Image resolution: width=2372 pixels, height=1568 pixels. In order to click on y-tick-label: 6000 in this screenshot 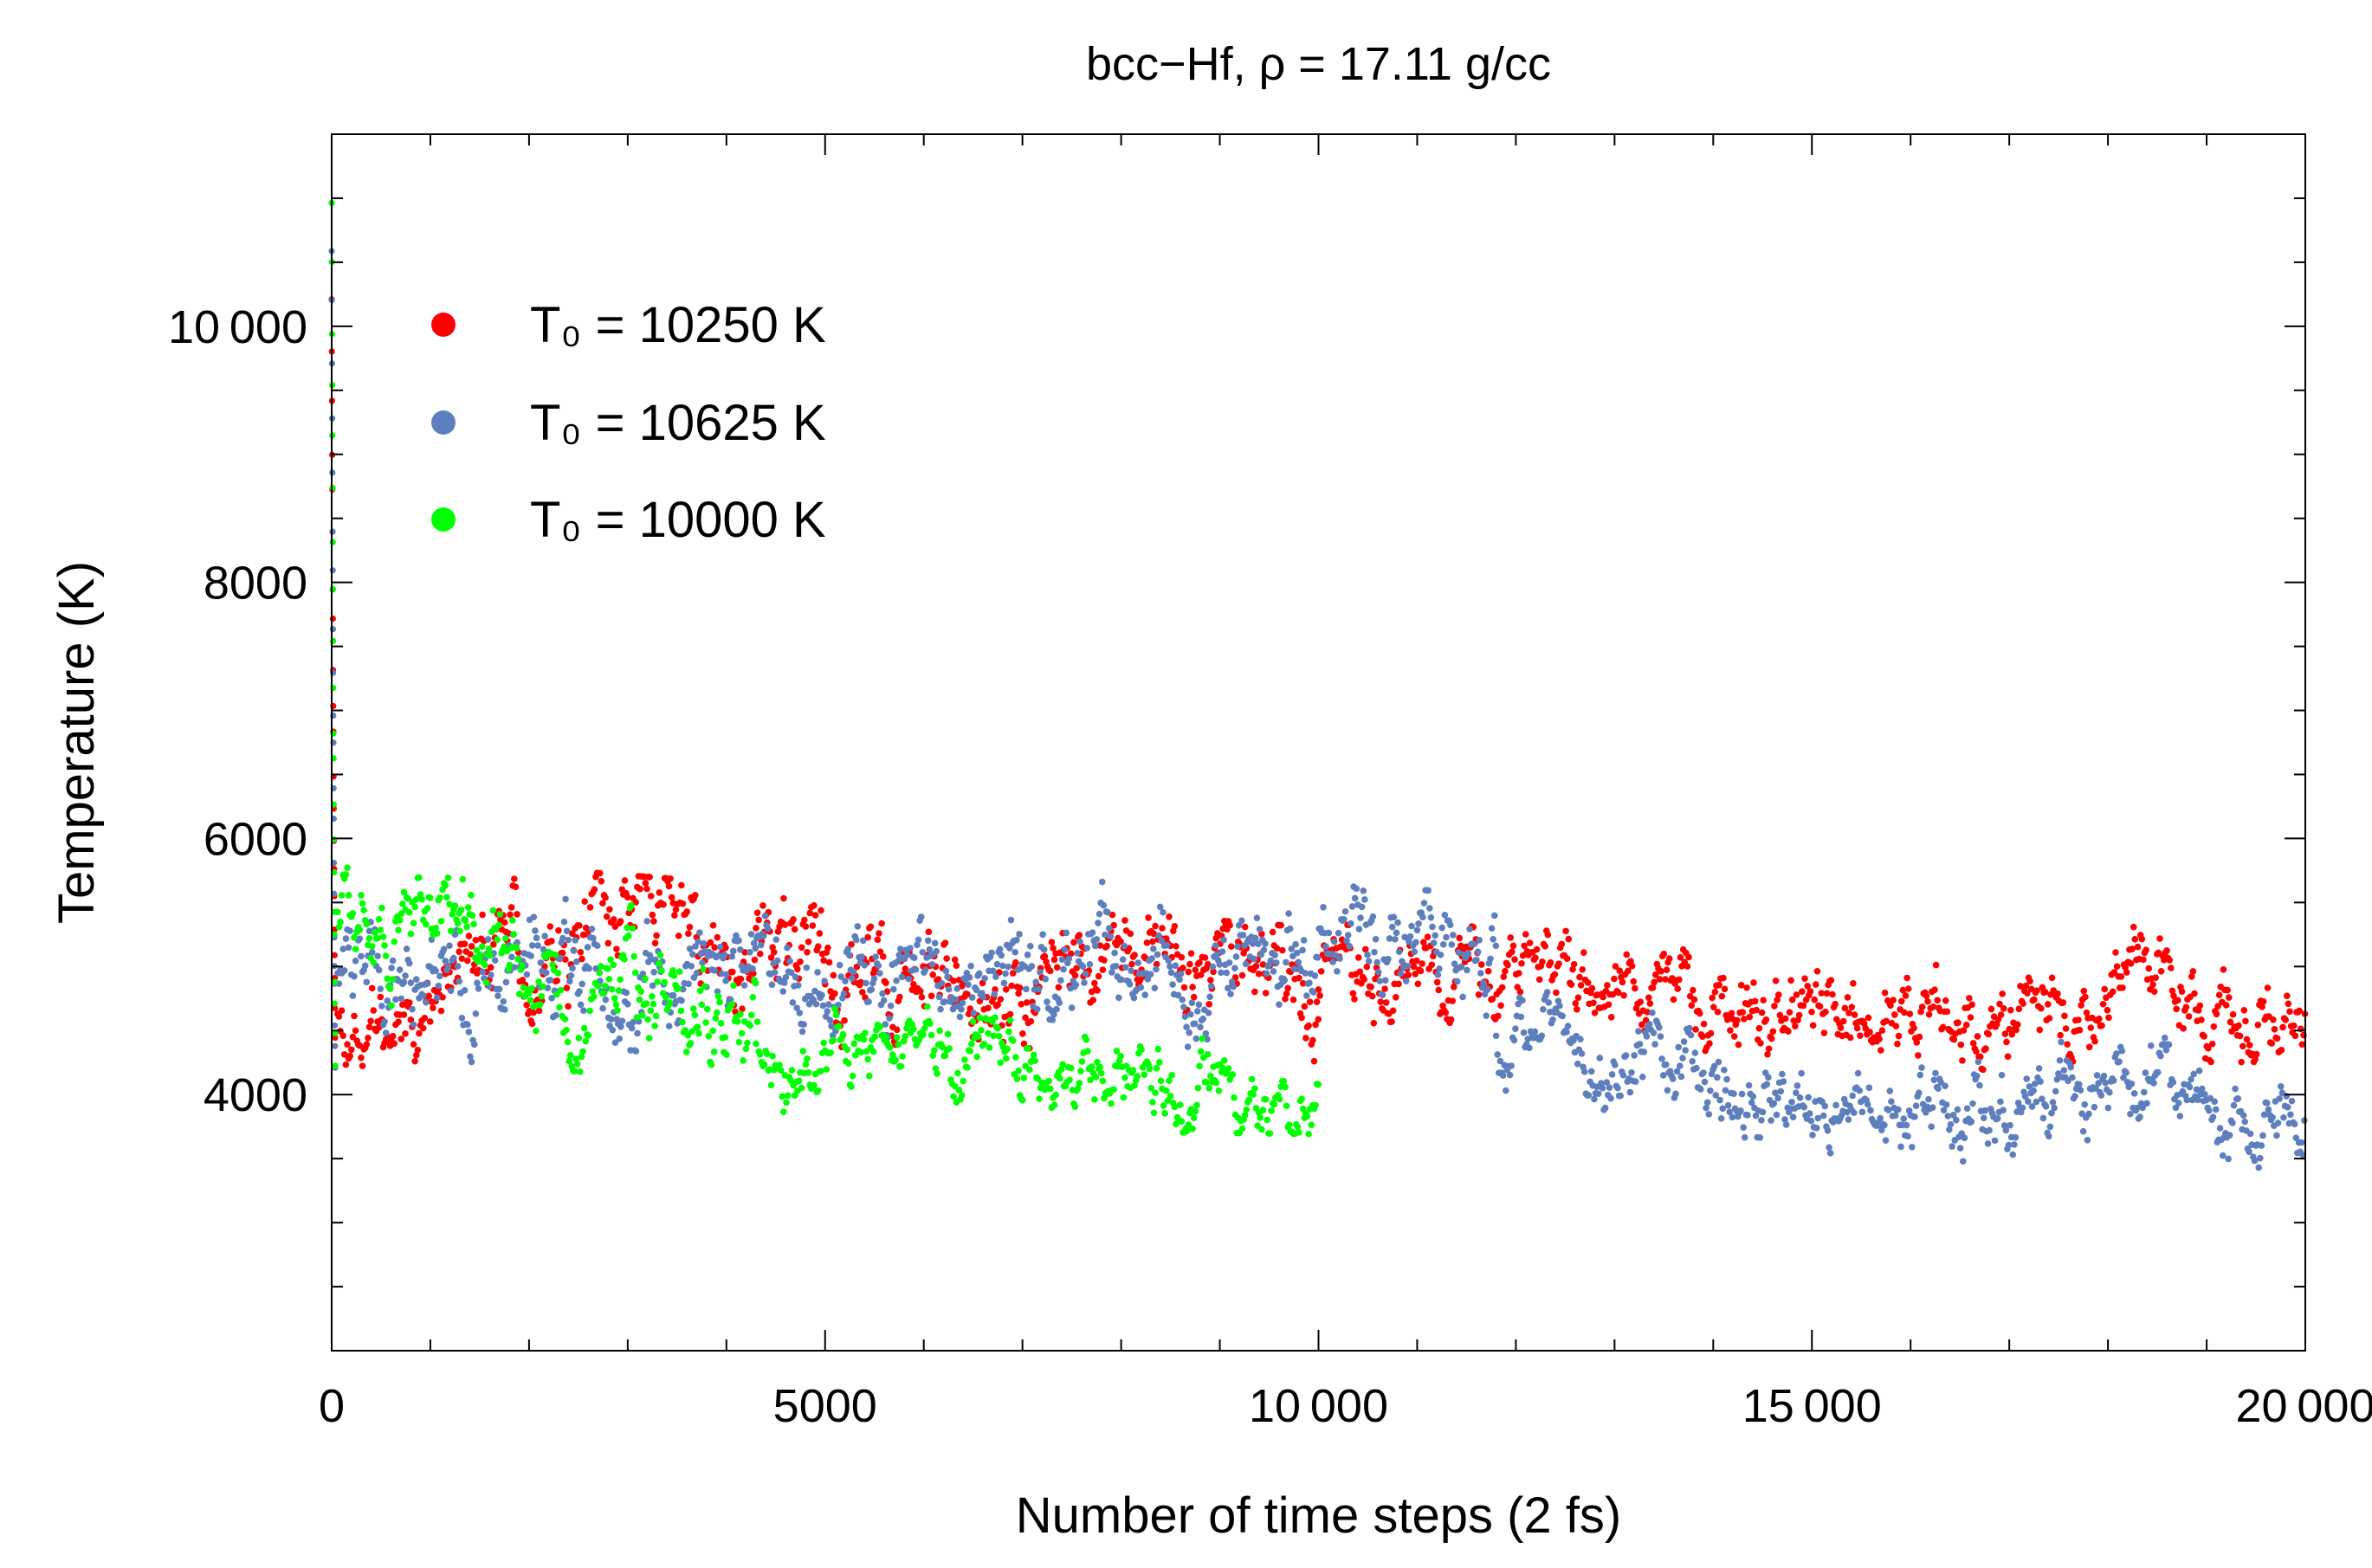, I will do `click(255, 839)`.